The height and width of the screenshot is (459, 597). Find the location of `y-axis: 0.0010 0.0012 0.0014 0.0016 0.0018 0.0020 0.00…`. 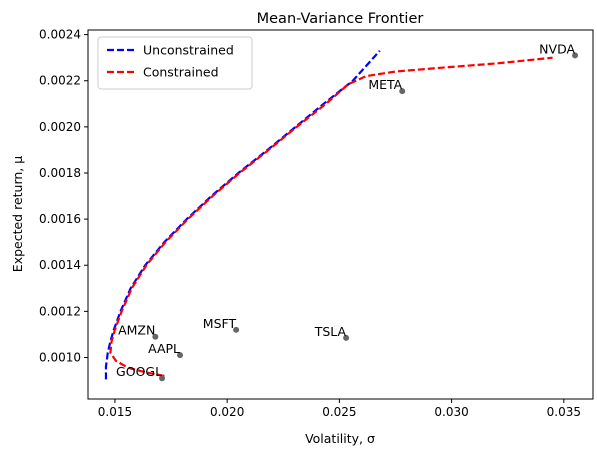

y-axis: 0.0010 0.0012 0.0014 0.0016 0.0018 0.0020 0.00… is located at coordinates (63, 196).